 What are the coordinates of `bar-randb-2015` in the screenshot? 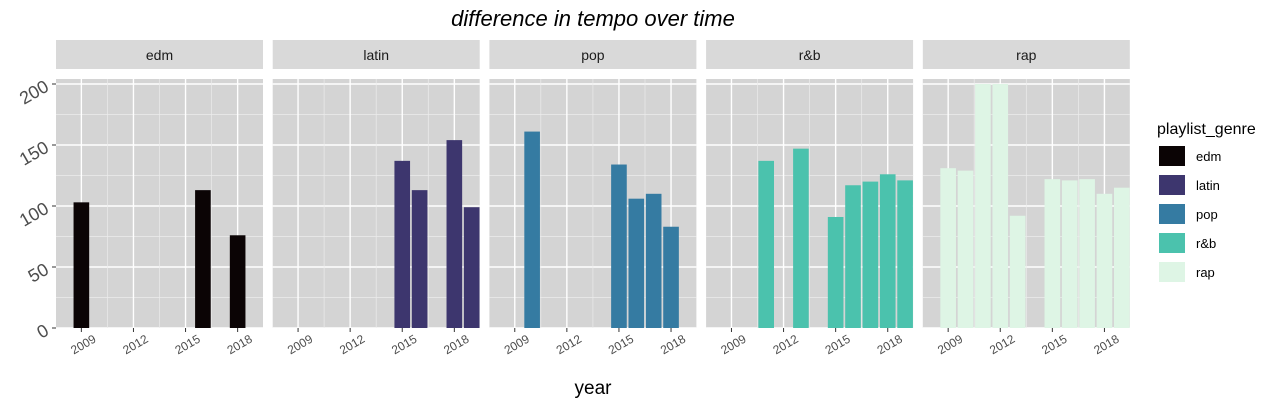 It's located at (835, 272).